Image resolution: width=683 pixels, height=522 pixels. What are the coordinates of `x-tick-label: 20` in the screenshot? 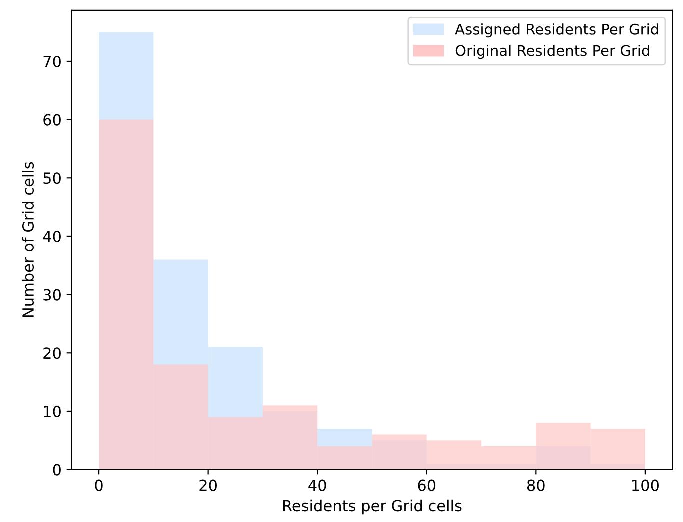 It's located at (209, 486).